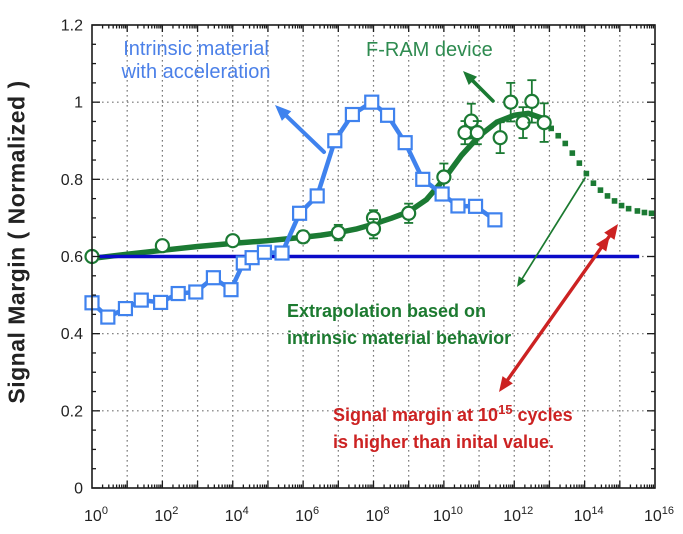 The height and width of the screenshot is (534, 683). Describe the element at coordinates (589, 515) in the screenshot. I see `x-tick-label: 10¹⁴` at that location.